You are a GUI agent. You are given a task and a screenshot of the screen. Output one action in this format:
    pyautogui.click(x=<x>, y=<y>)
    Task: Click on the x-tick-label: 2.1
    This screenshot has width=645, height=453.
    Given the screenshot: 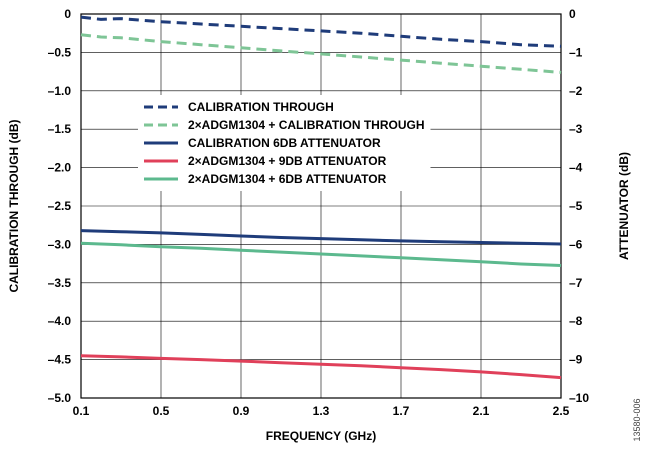 What is the action you would take?
    pyautogui.click(x=481, y=411)
    